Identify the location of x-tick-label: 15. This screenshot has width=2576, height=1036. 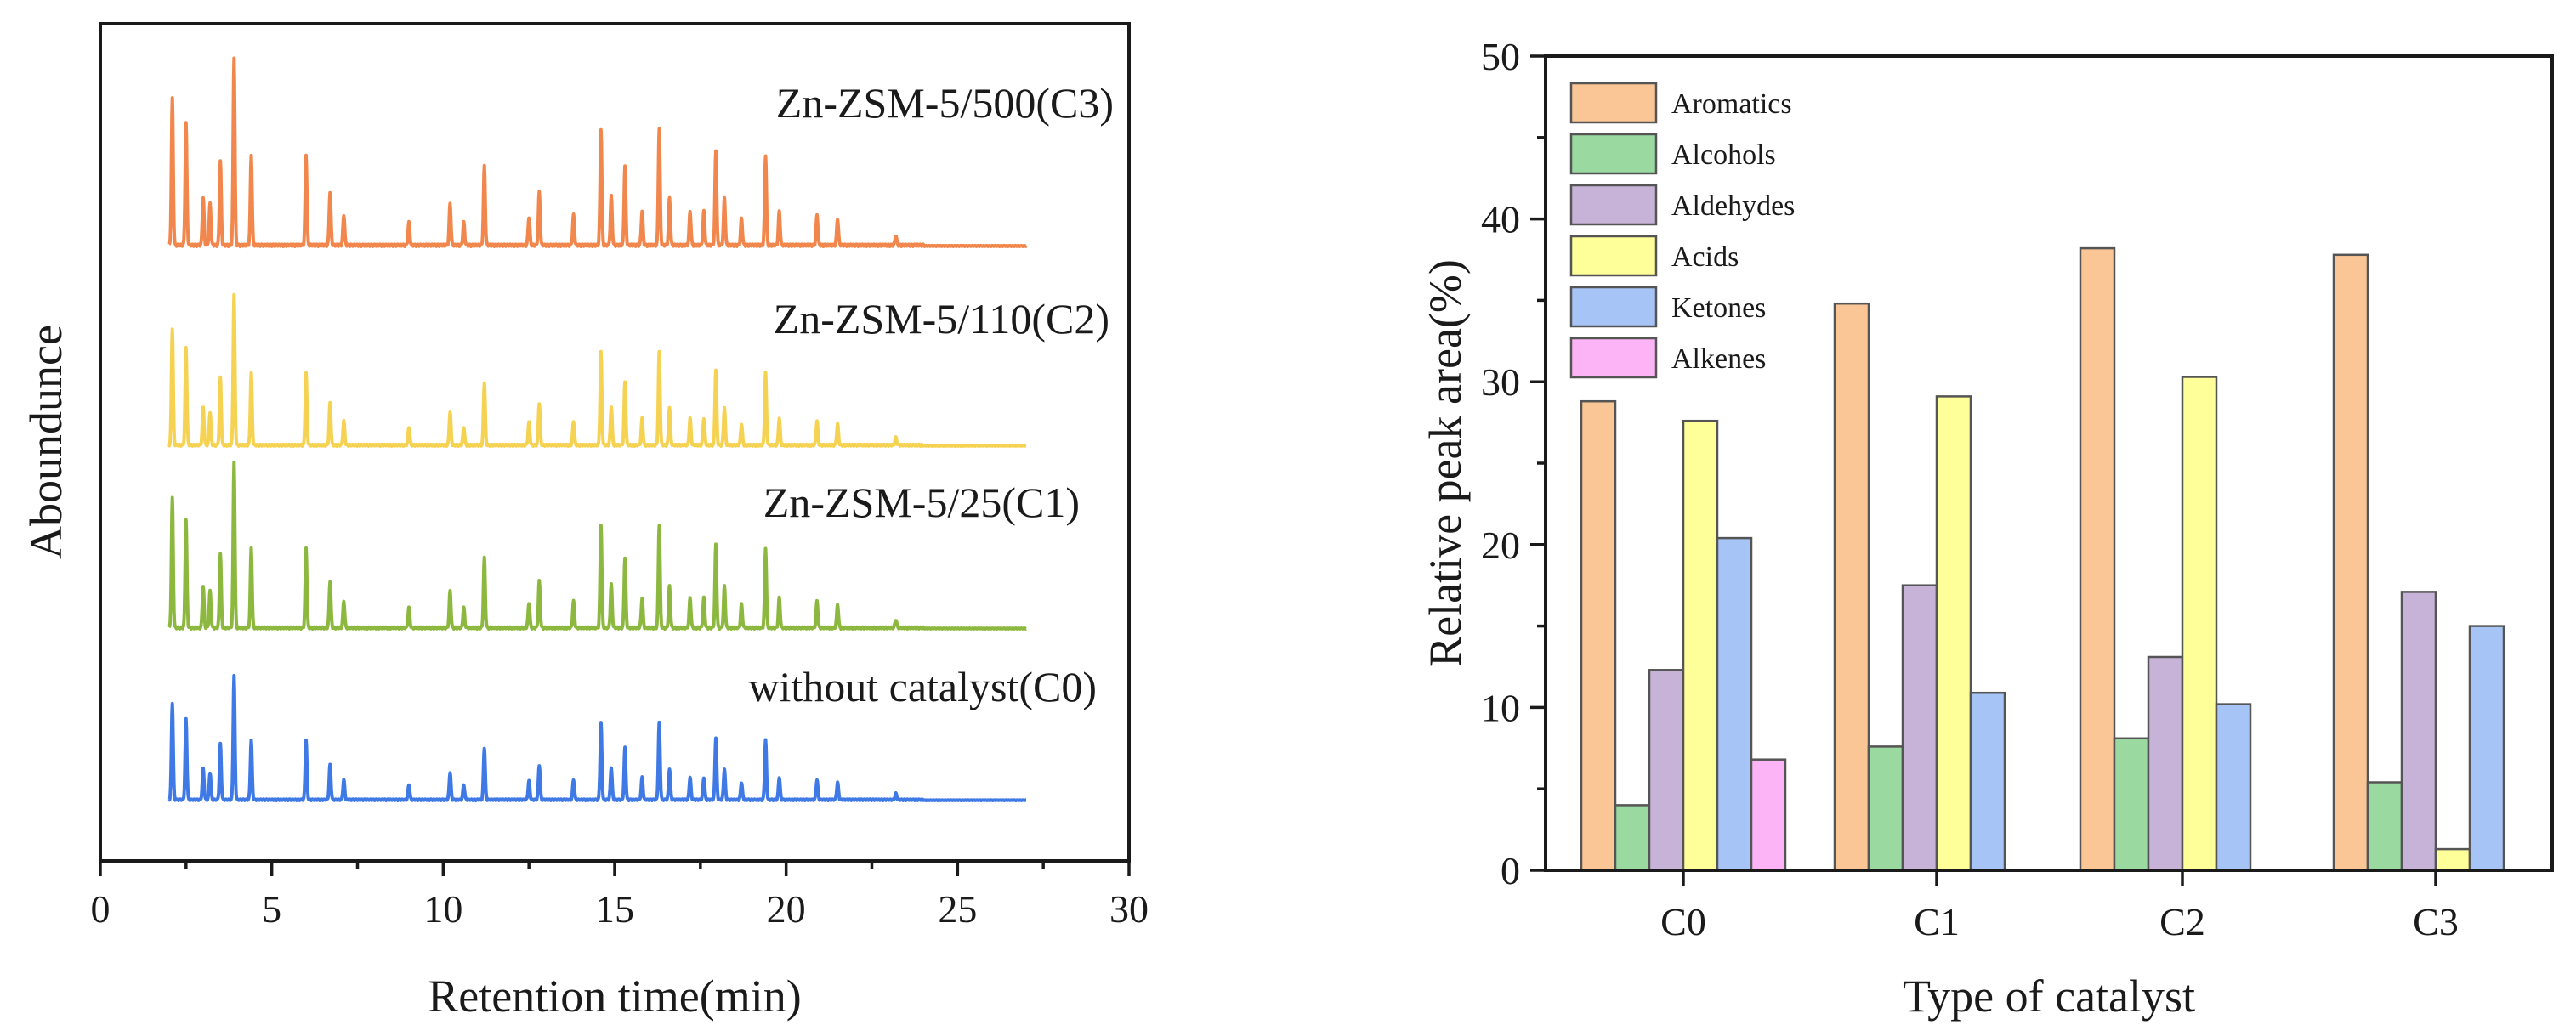
(614, 909).